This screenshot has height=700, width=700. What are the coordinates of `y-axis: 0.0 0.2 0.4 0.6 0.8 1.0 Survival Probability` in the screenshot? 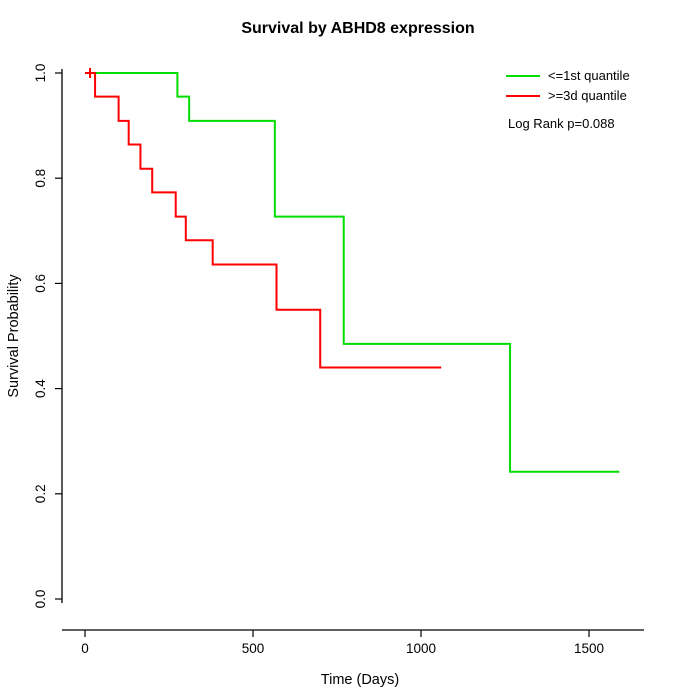 It's located at (34, 336).